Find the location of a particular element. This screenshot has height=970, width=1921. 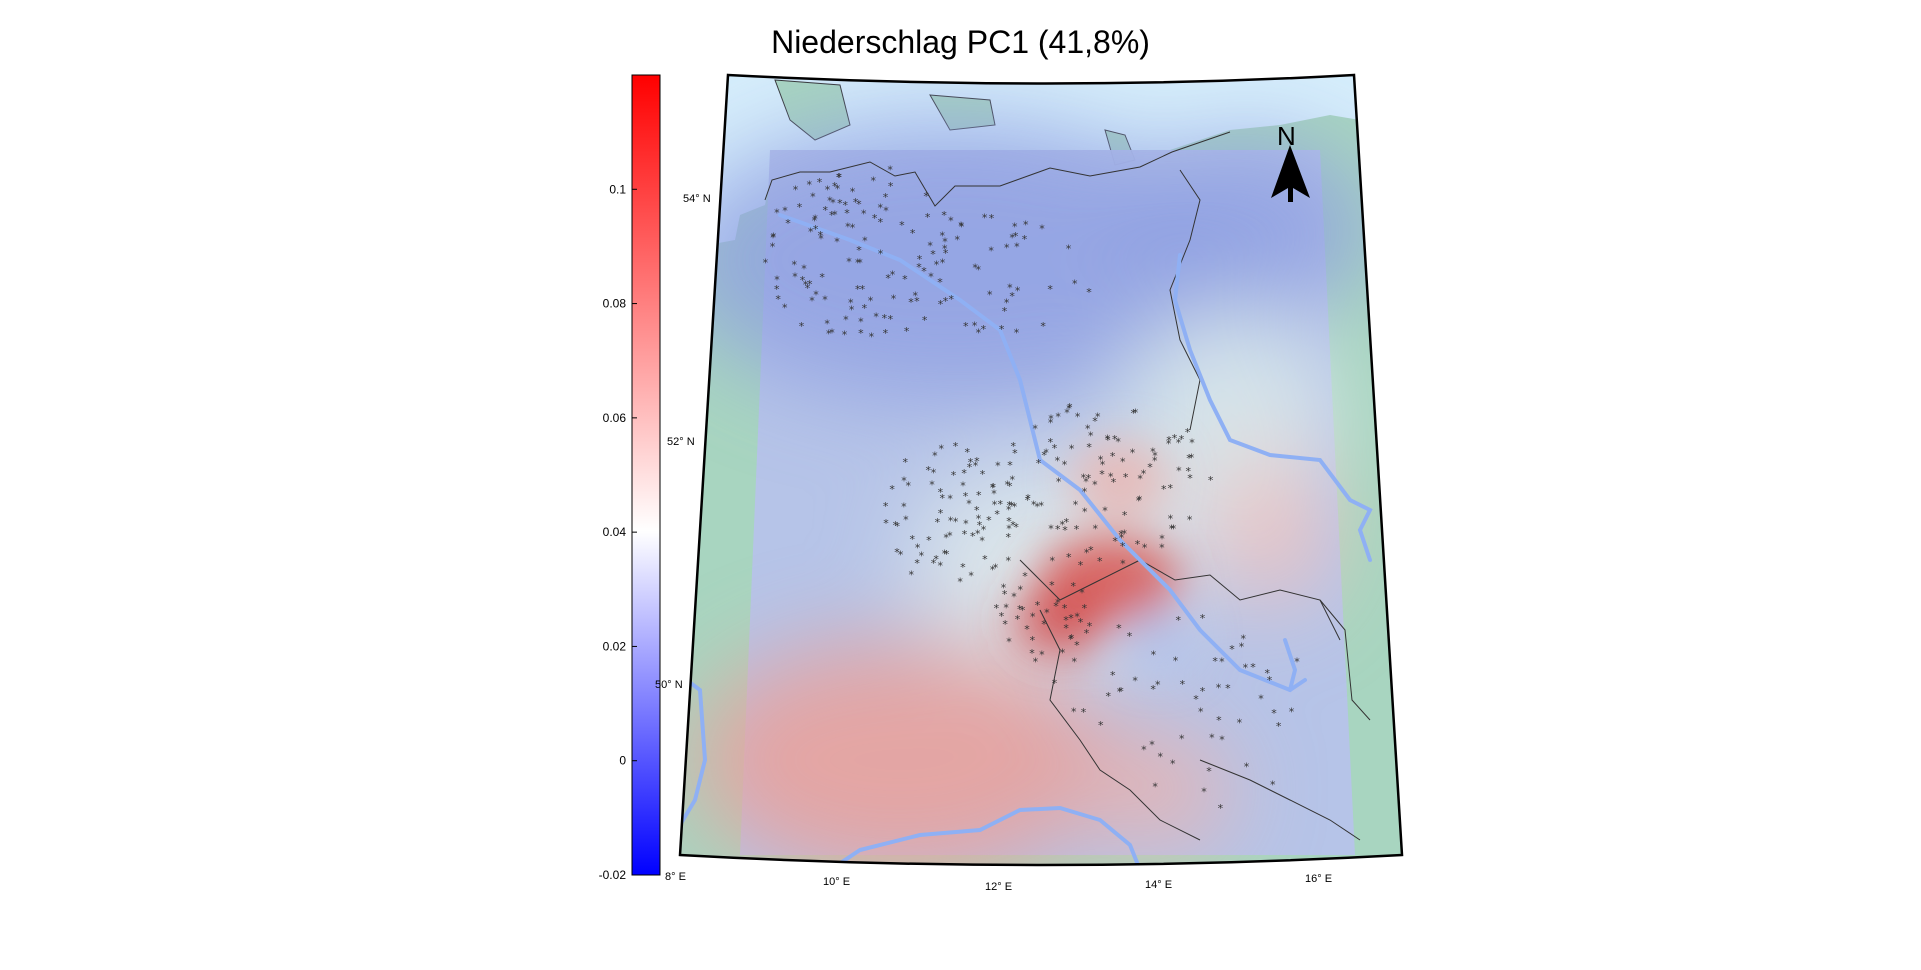

field-red-core2 is located at coordinates (1060, 620).